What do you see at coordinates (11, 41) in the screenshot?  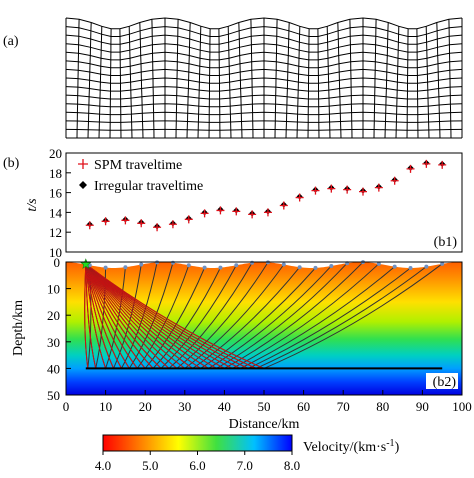 I see `panel-a-label: (a)` at bounding box center [11, 41].